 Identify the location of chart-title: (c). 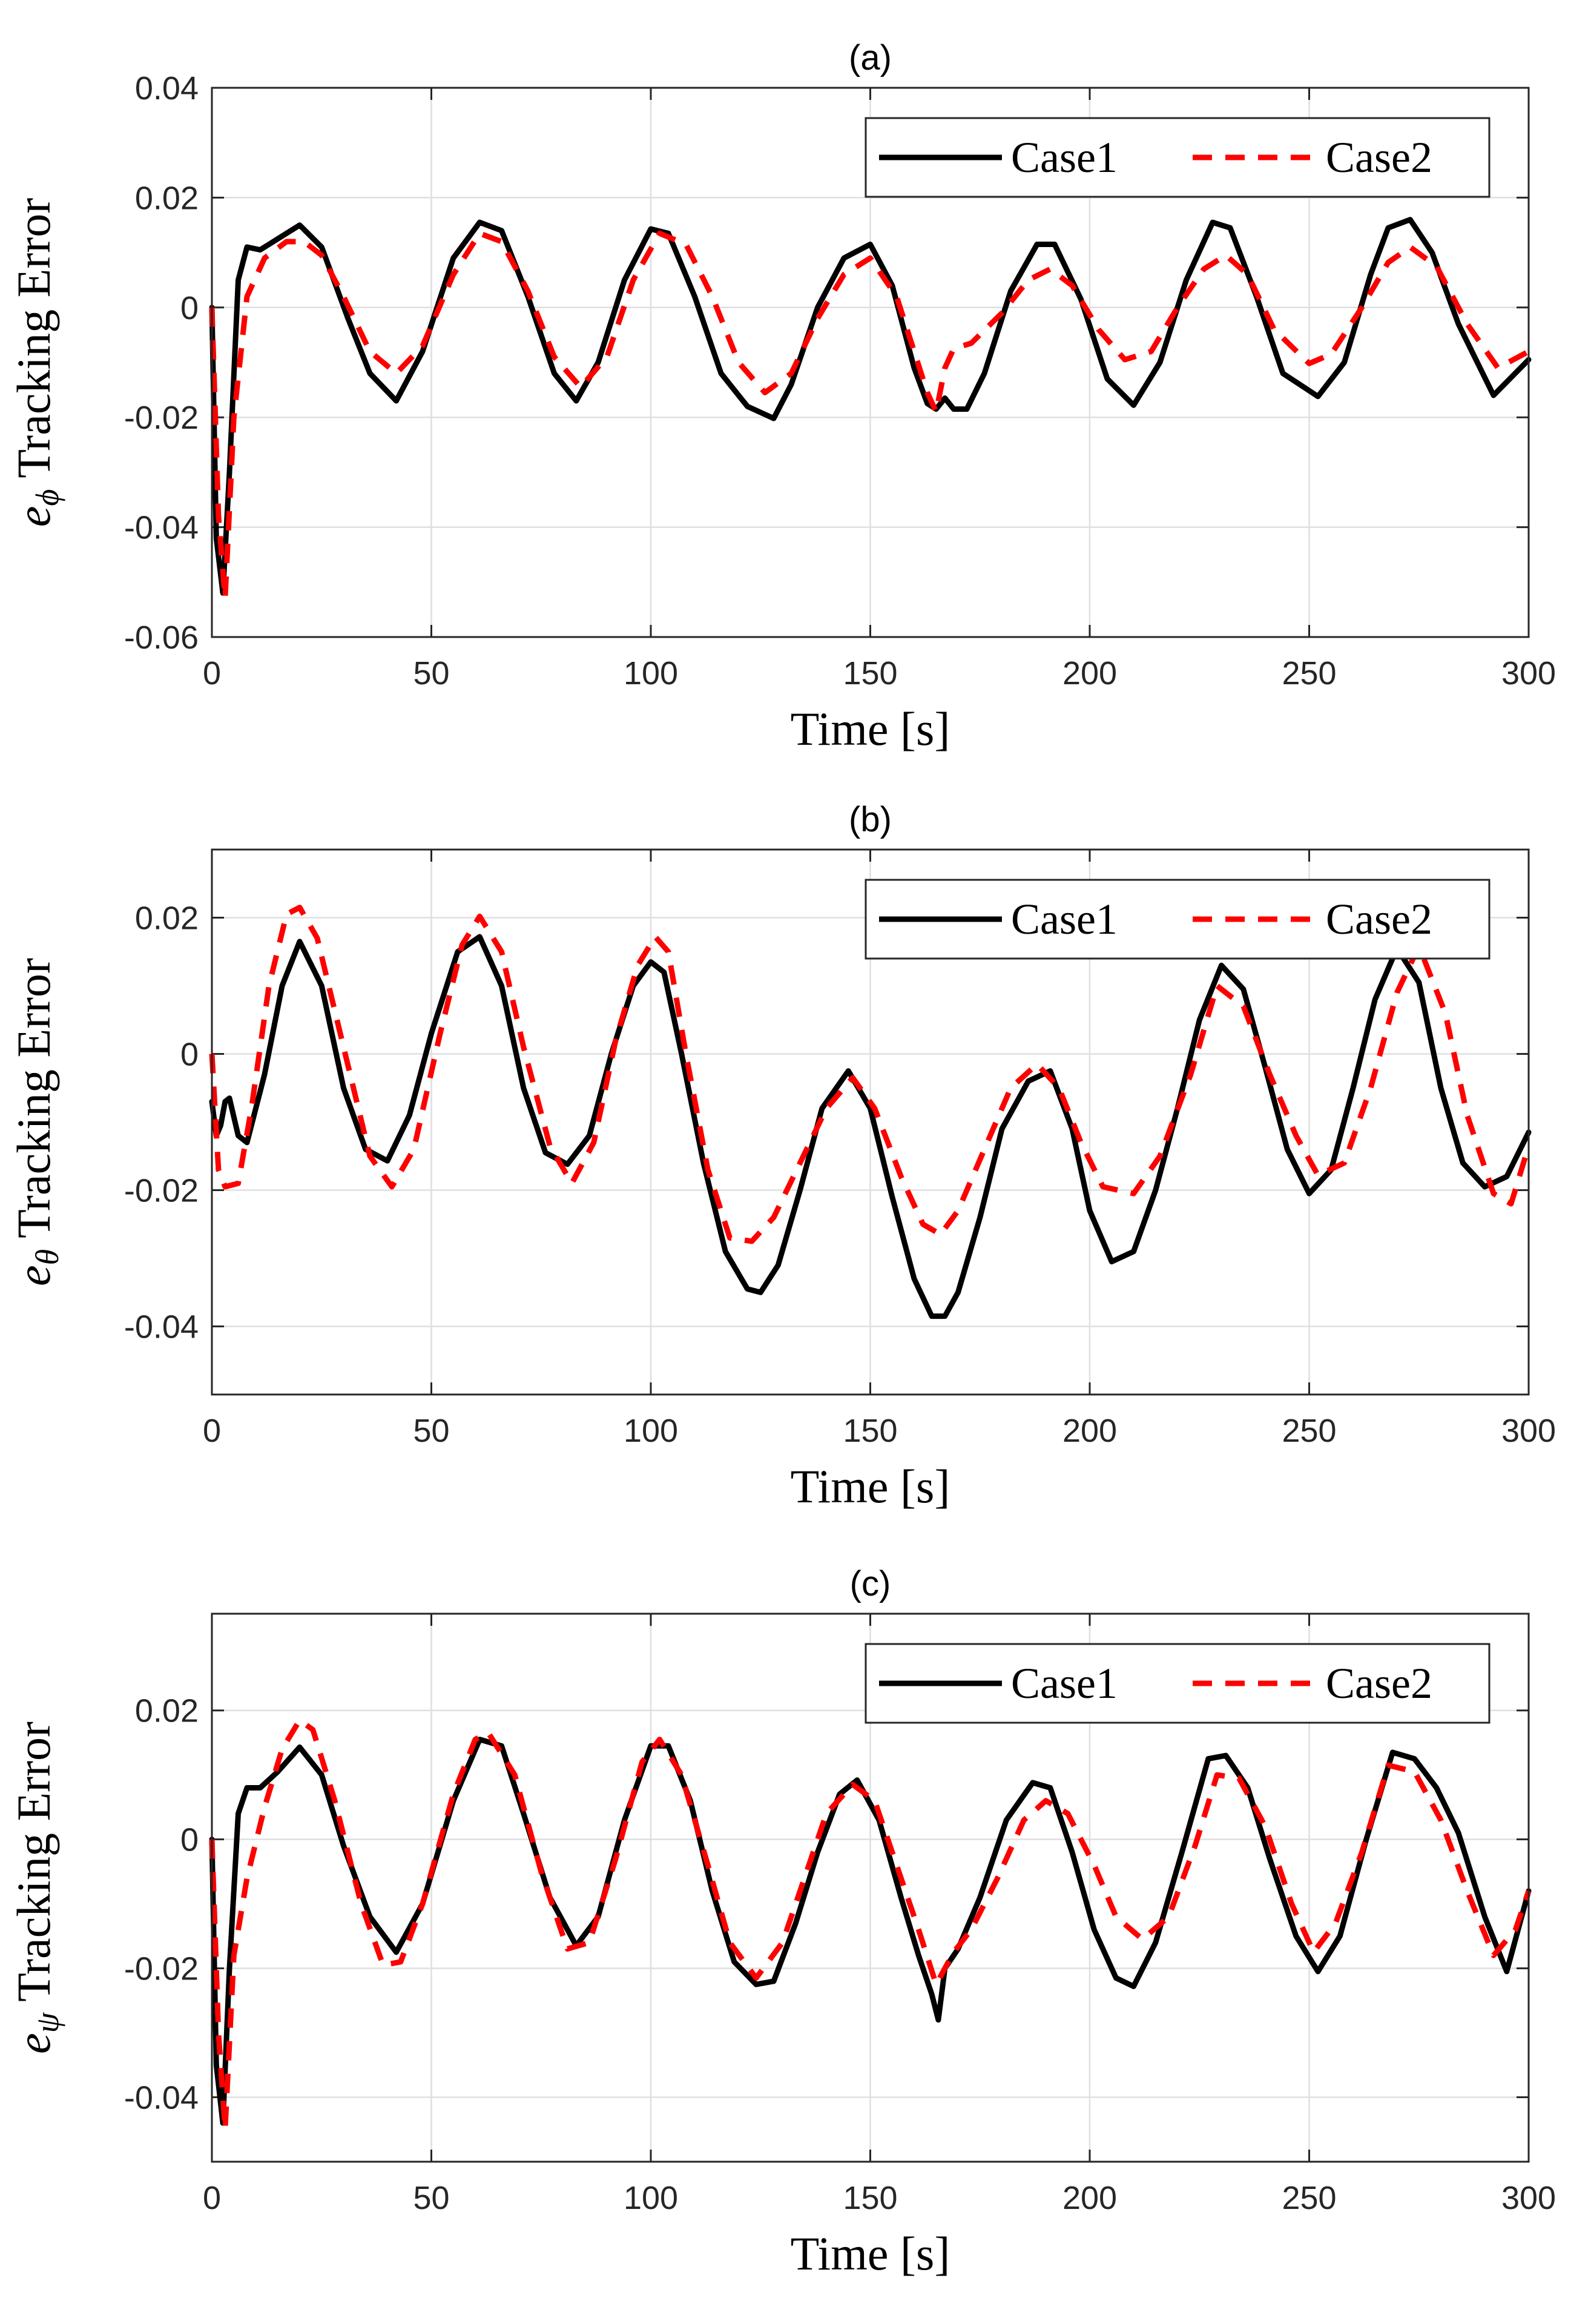
(870, 1584).